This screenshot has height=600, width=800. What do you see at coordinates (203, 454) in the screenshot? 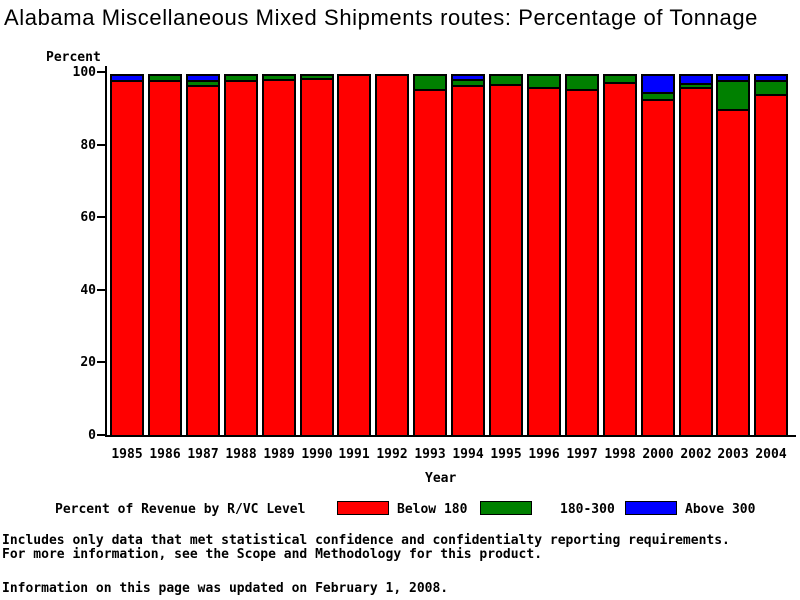
I see `x-tick-label: 1987` at bounding box center [203, 454].